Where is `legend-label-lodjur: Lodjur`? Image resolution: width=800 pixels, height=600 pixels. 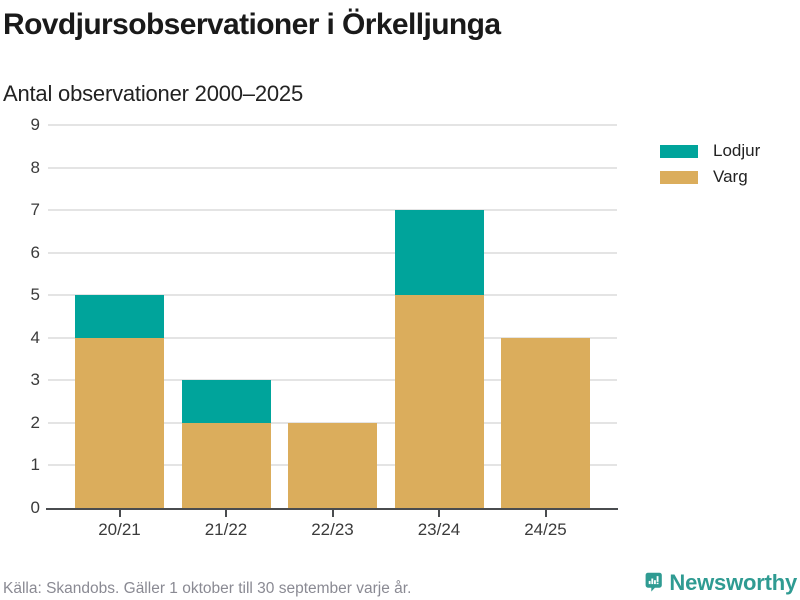 legend-label-lodjur: Lodjur is located at coordinates (737, 150).